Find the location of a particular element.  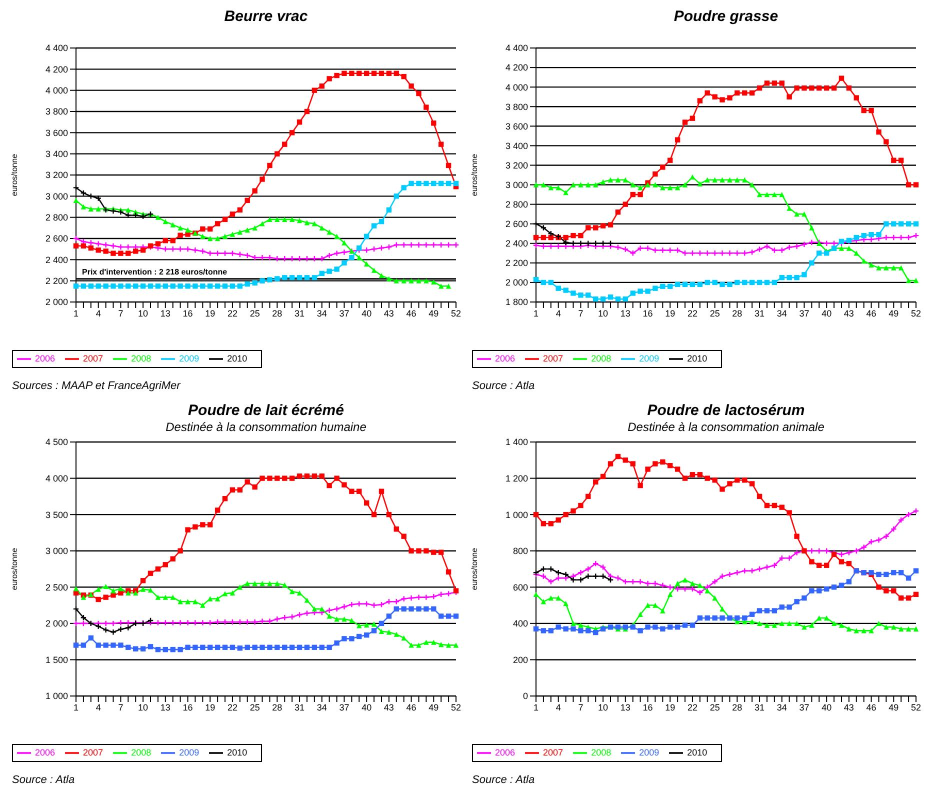

chart-title: Beurre vrac is located at coordinates (266, 17).